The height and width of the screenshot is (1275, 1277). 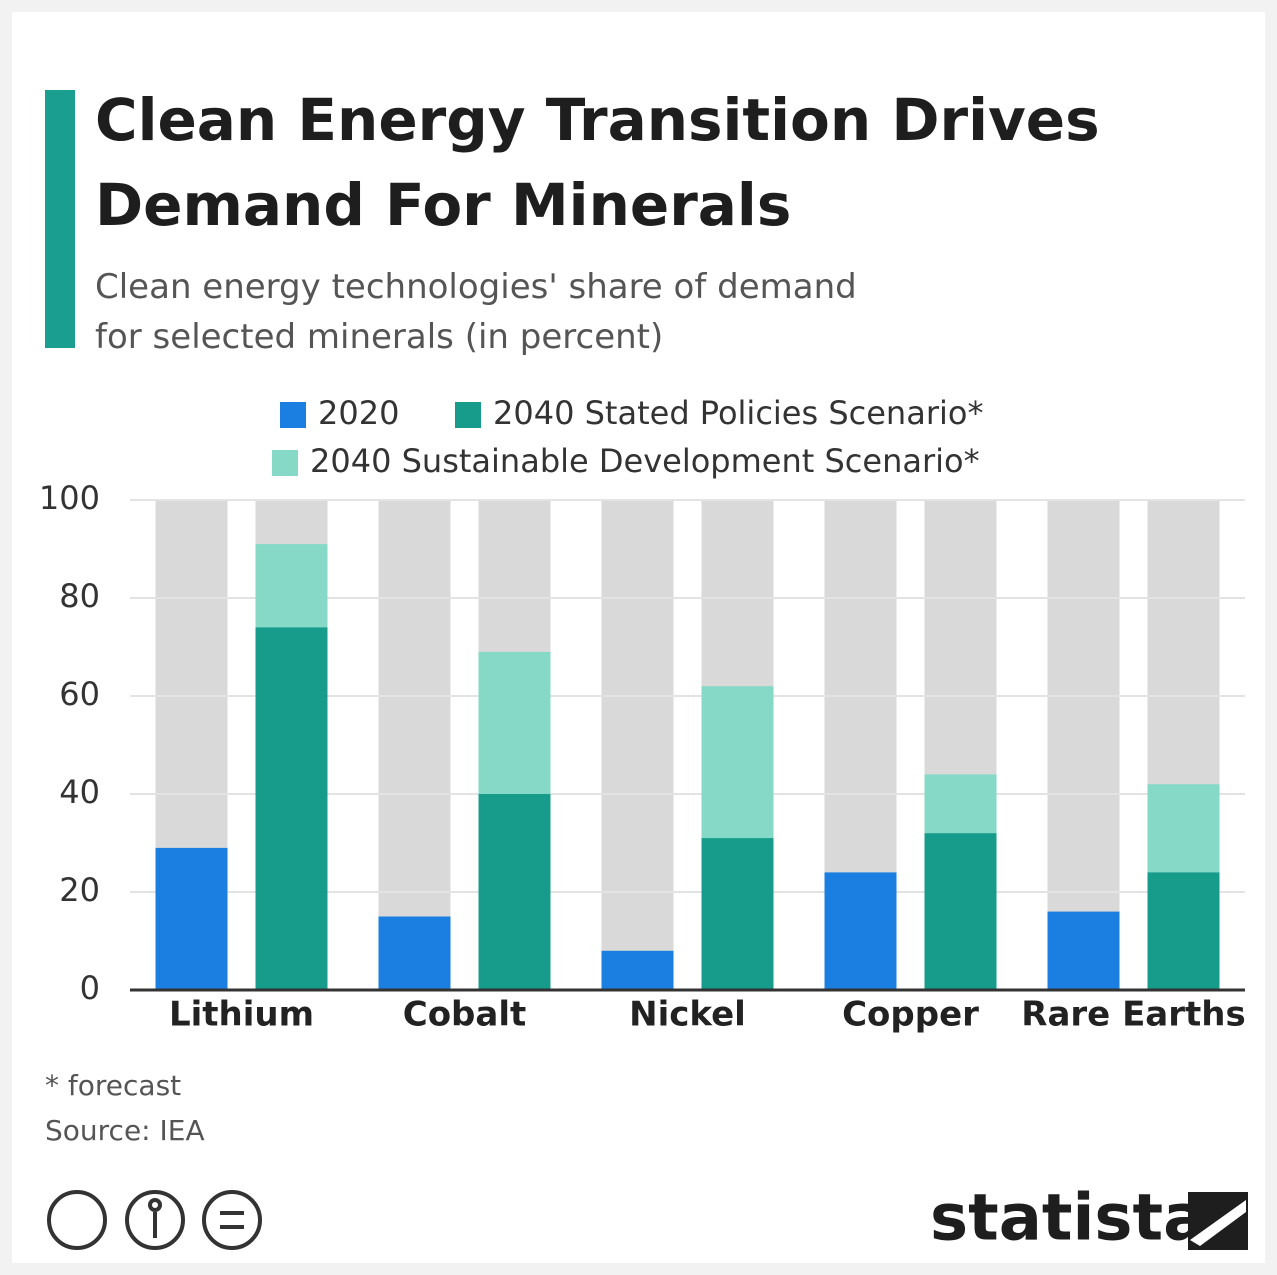 What do you see at coordinates (79, 694) in the screenshot?
I see `y-tick-label: 60` at bounding box center [79, 694].